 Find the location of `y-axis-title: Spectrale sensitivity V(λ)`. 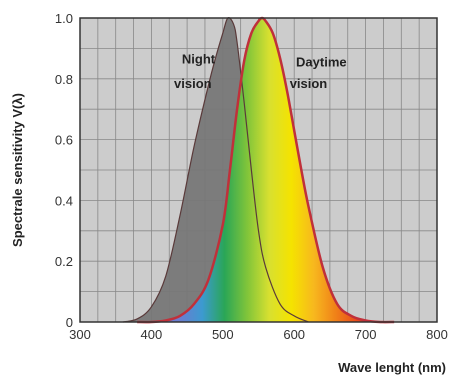

y-axis-title: Spectrale sensitivity V(λ) is located at coordinates (17, 170).